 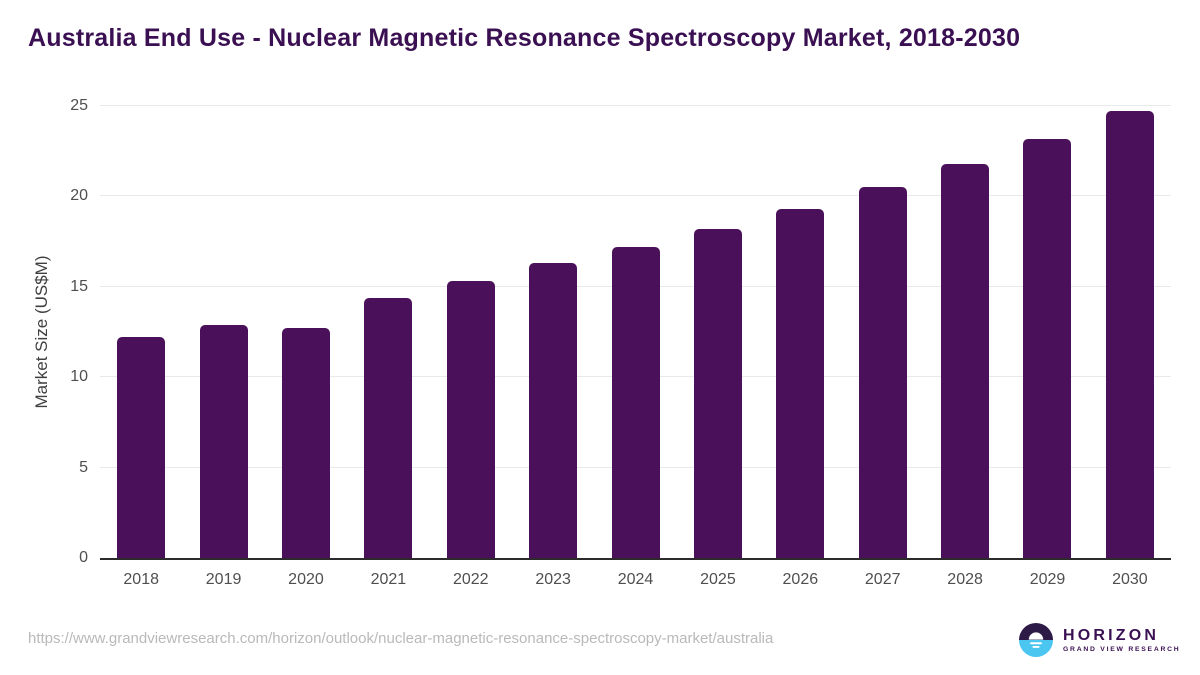 I want to click on y-tick-label-5: 5, so click(x=83, y=467).